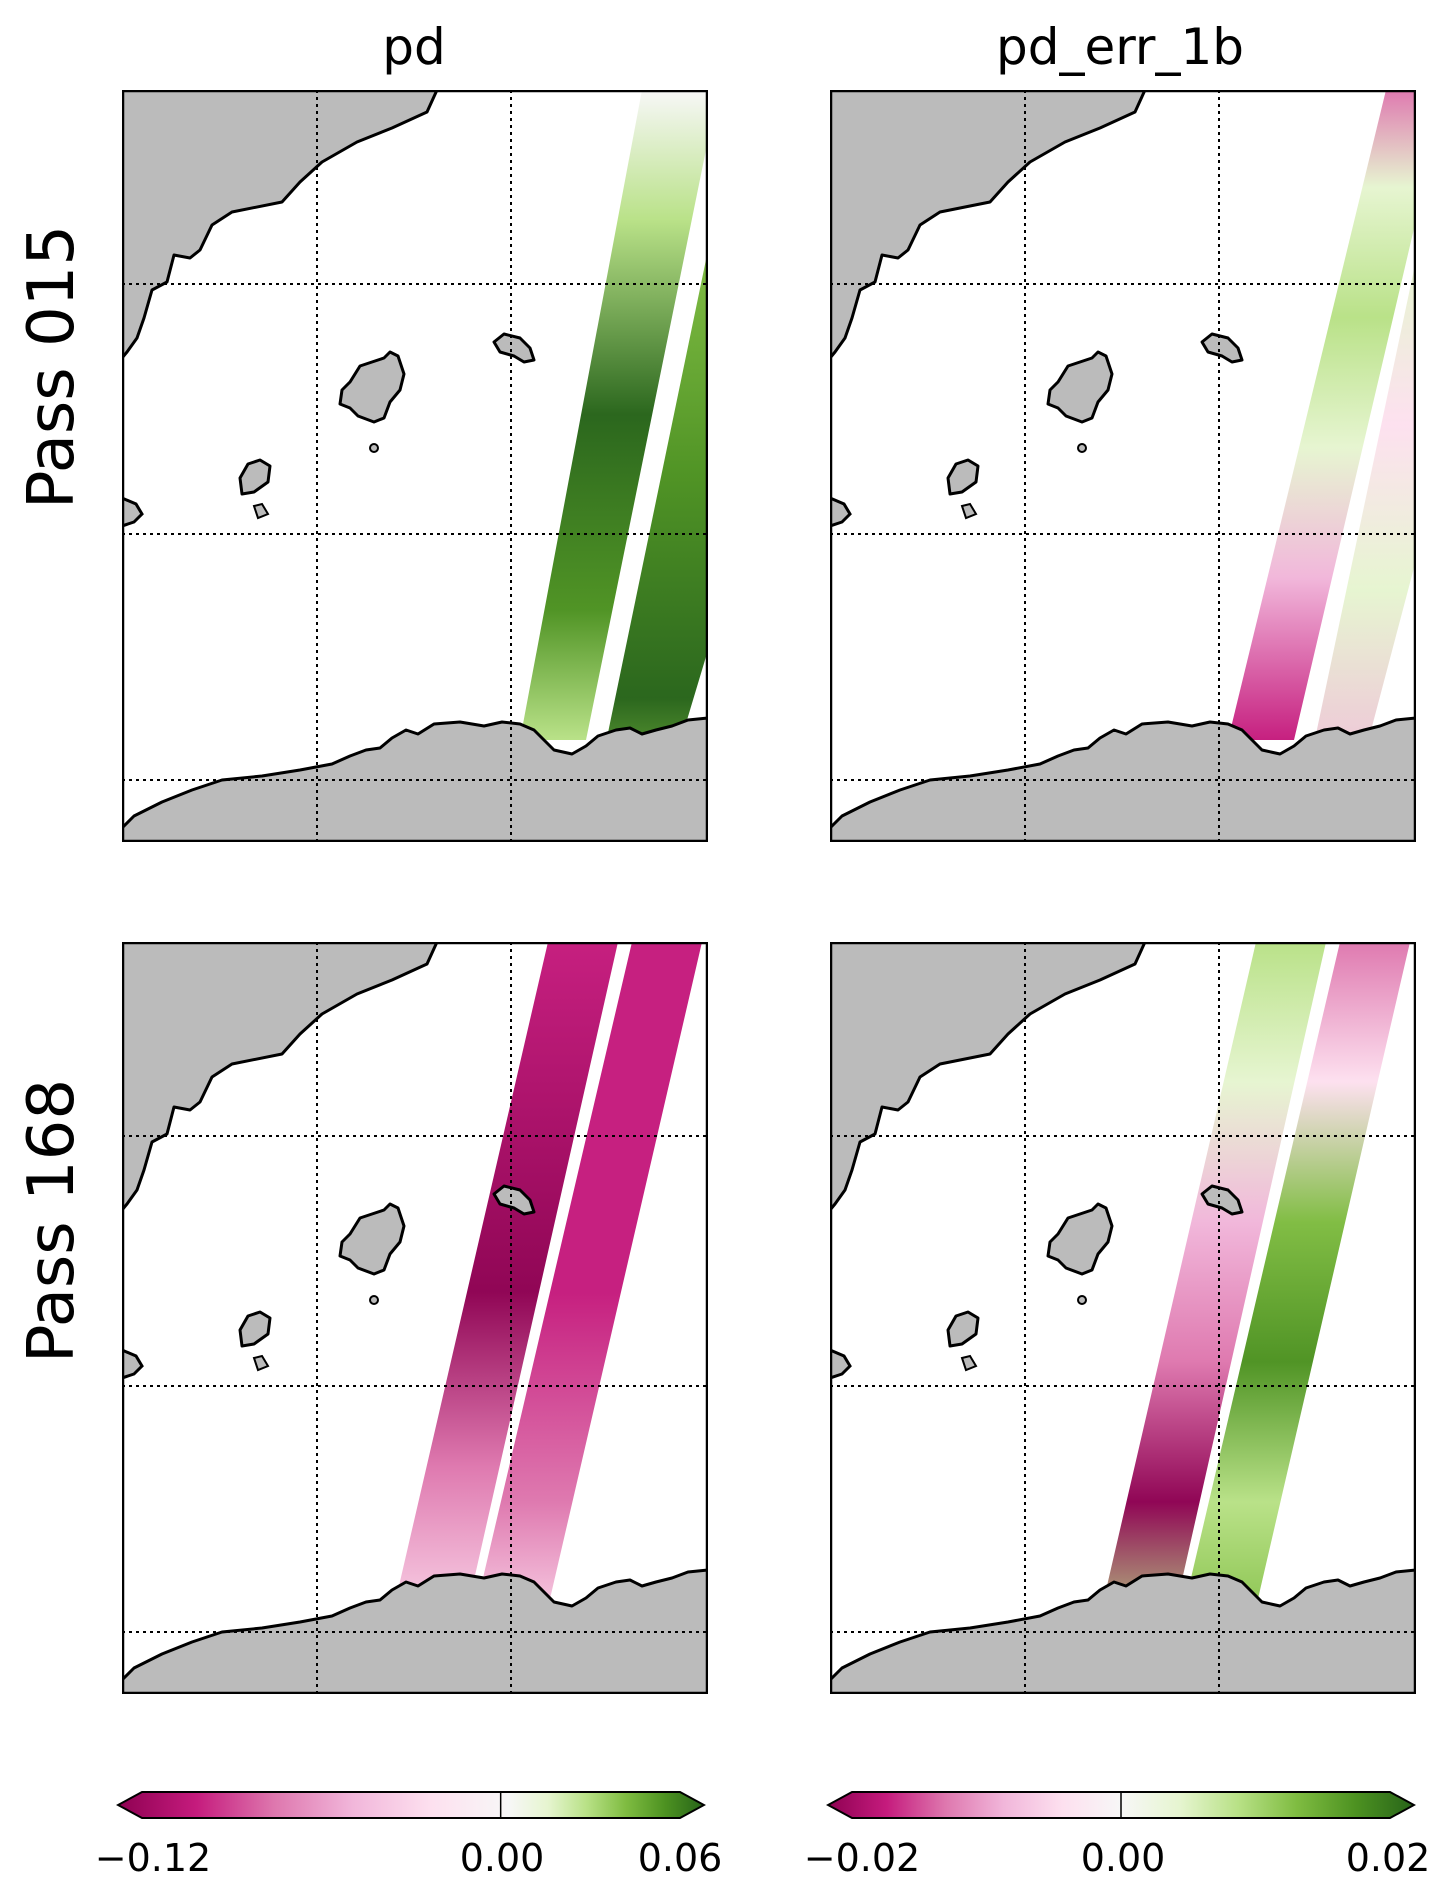 The image size is (1452, 1896). Describe the element at coordinates (1388, 1858) in the screenshot. I see `colorbar-err-tick-max: 0.02` at that location.